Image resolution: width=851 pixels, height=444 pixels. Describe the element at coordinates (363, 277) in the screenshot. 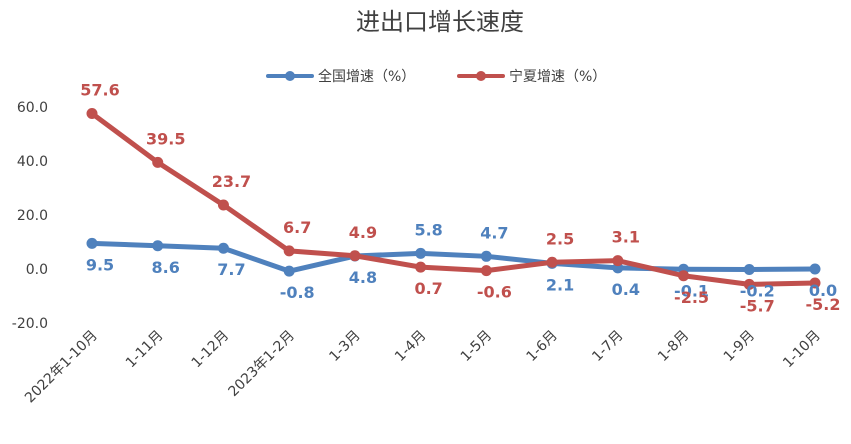

I see `data-label: 4.8` at that location.